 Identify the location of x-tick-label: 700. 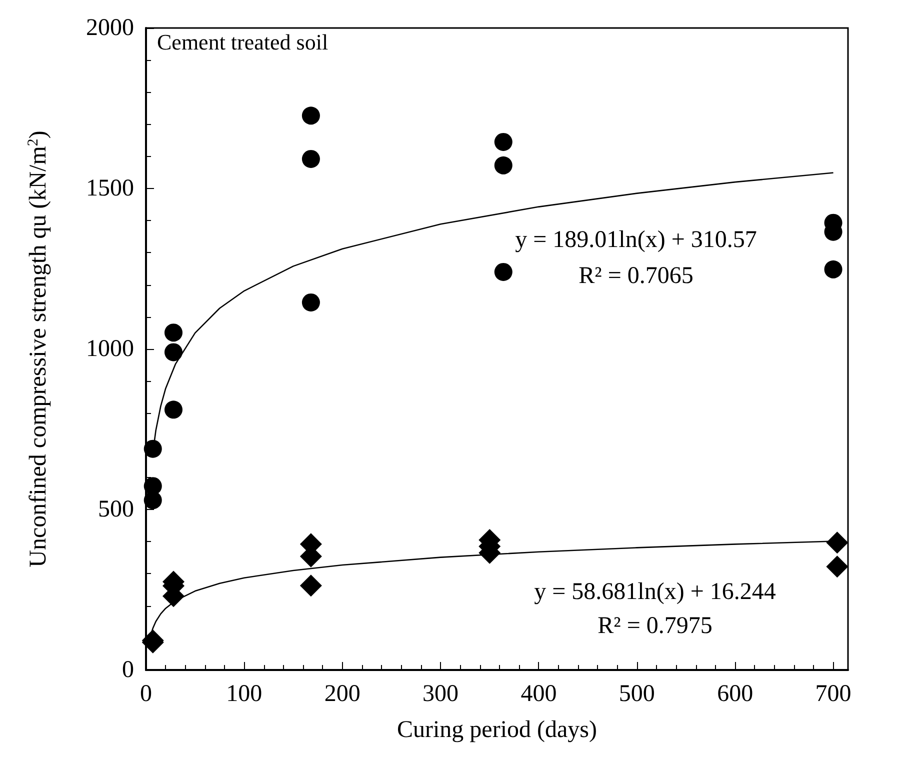
(833, 694).